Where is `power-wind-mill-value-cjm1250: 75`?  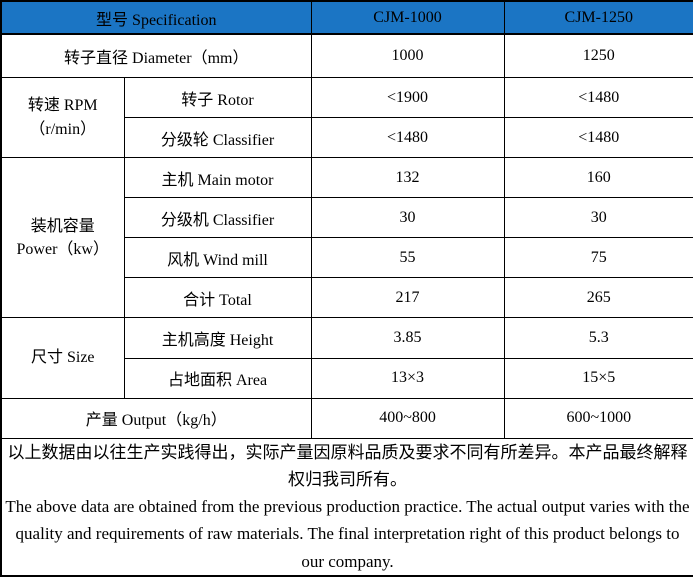
power-wind-mill-value-cjm1250: 75 is located at coordinates (598, 258).